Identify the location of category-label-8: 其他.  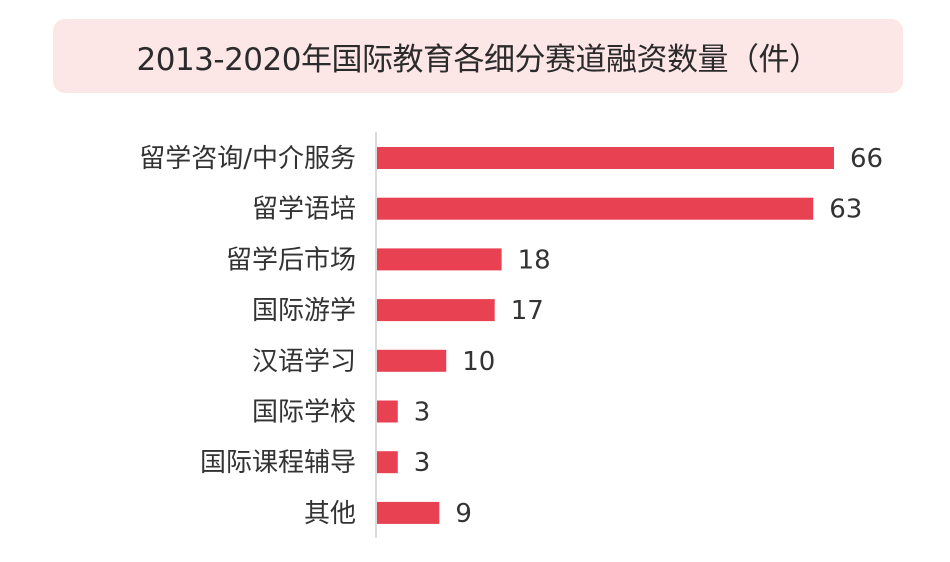
(330, 514).